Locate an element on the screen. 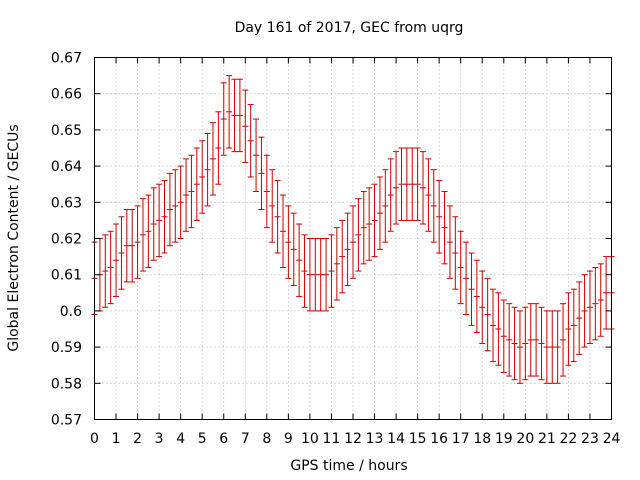 The image size is (640, 480). y-axis-label: Global Electron Content / GECUs is located at coordinates (14, 237).